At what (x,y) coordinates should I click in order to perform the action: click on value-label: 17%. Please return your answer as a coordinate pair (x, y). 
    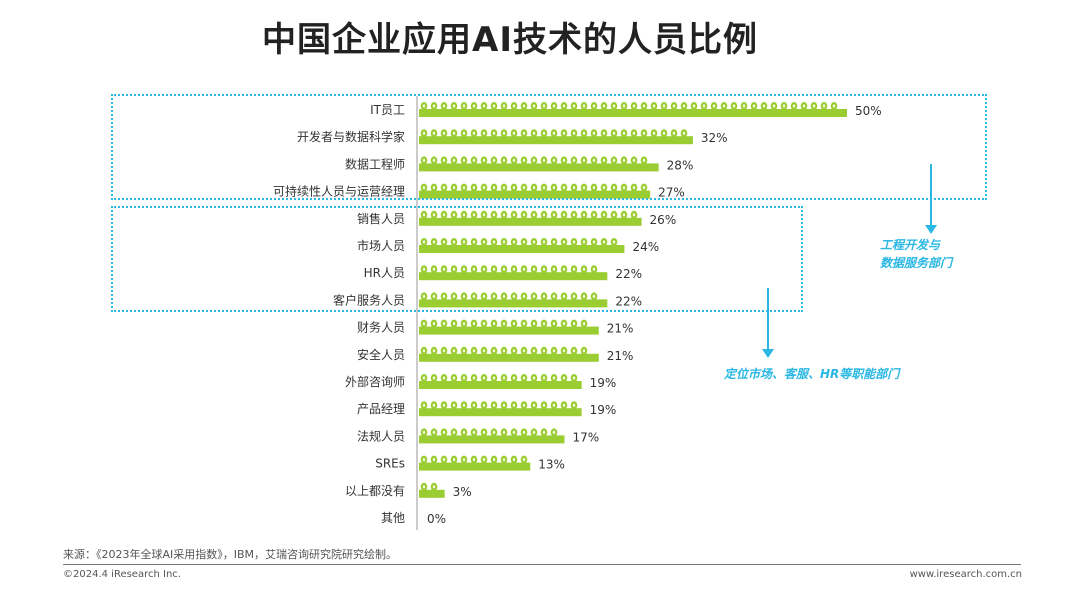
    Looking at the image, I should click on (586, 437).